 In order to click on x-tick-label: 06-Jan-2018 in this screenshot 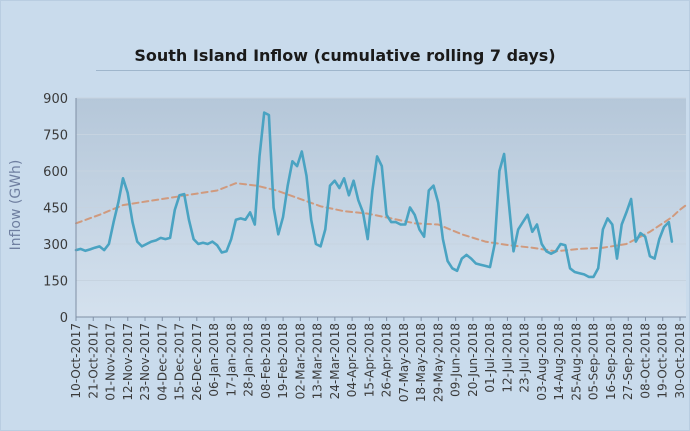, I will do `click(214, 360)`.